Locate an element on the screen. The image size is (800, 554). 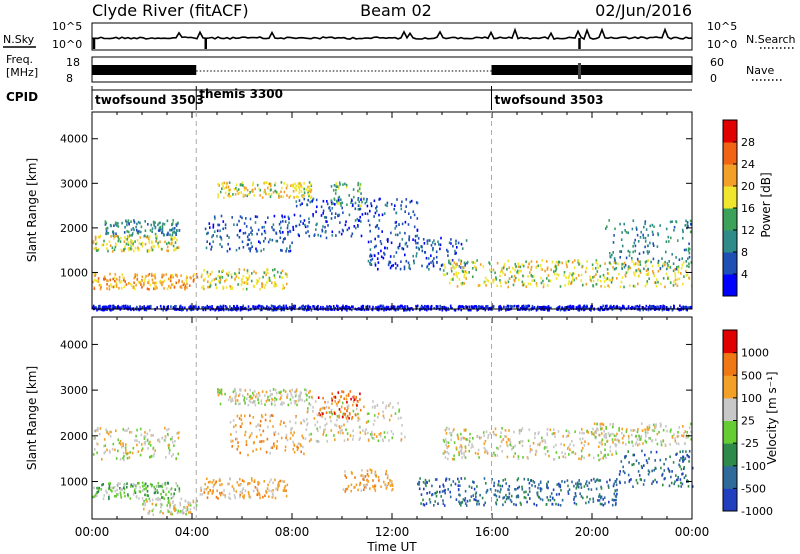
colorbar-tick-label: 500 is located at coordinates (751, 375).